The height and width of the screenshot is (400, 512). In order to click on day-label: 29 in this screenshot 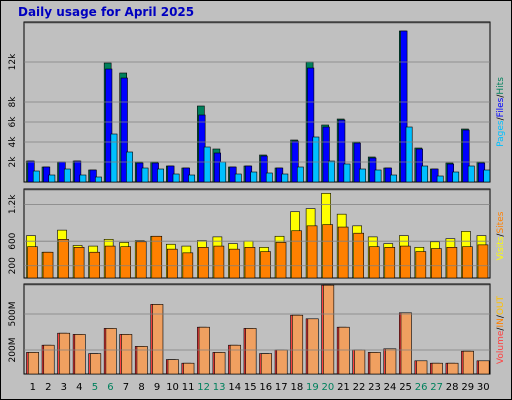, I will do `click(467, 387)`.